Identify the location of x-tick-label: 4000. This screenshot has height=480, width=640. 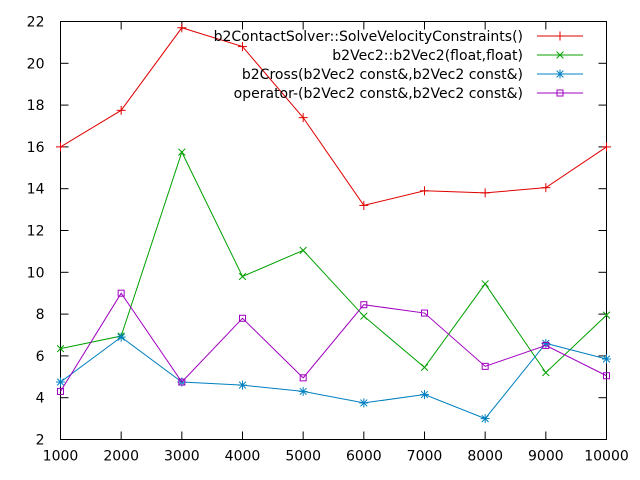
(243, 457).